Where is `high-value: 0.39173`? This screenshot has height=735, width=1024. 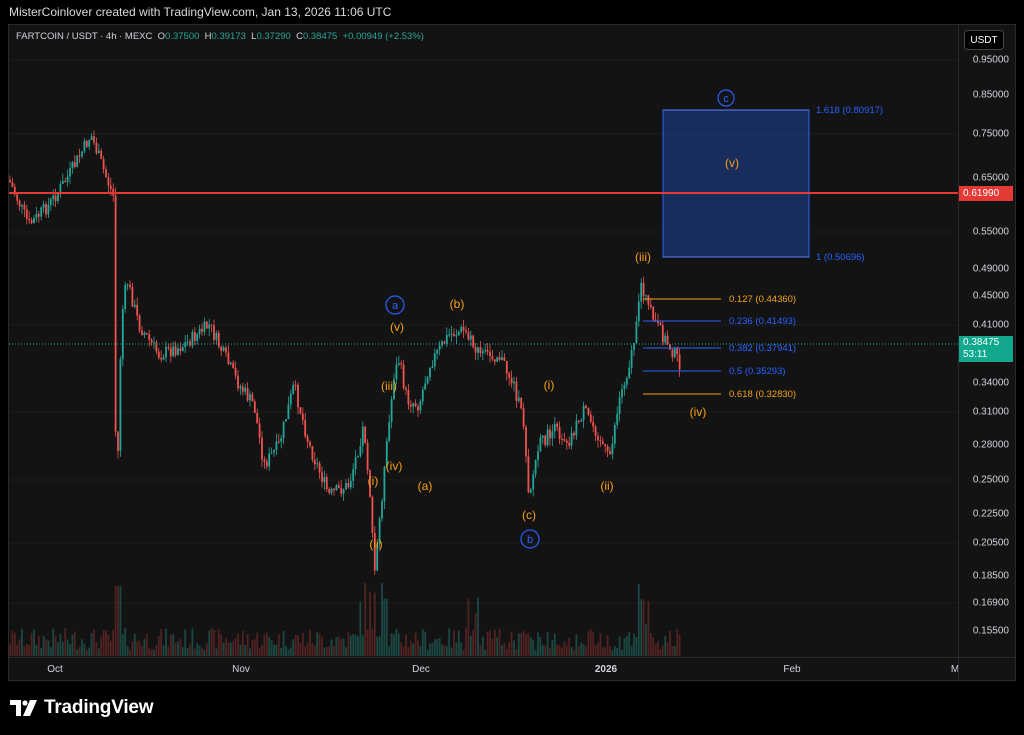
high-value: 0.39173 is located at coordinates (228, 36).